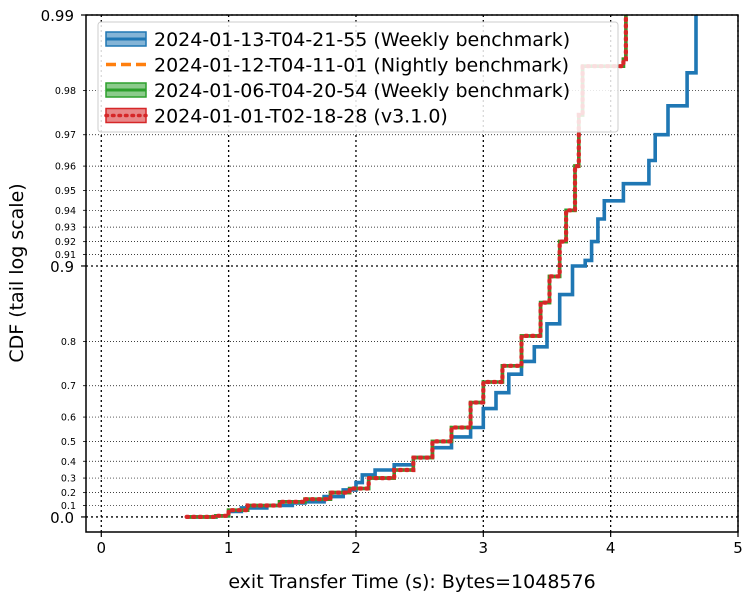 The width and height of the screenshot is (750, 600). Describe the element at coordinates (68, 342) in the screenshot. I see `y-minor-tick-label: 0.8` at that location.